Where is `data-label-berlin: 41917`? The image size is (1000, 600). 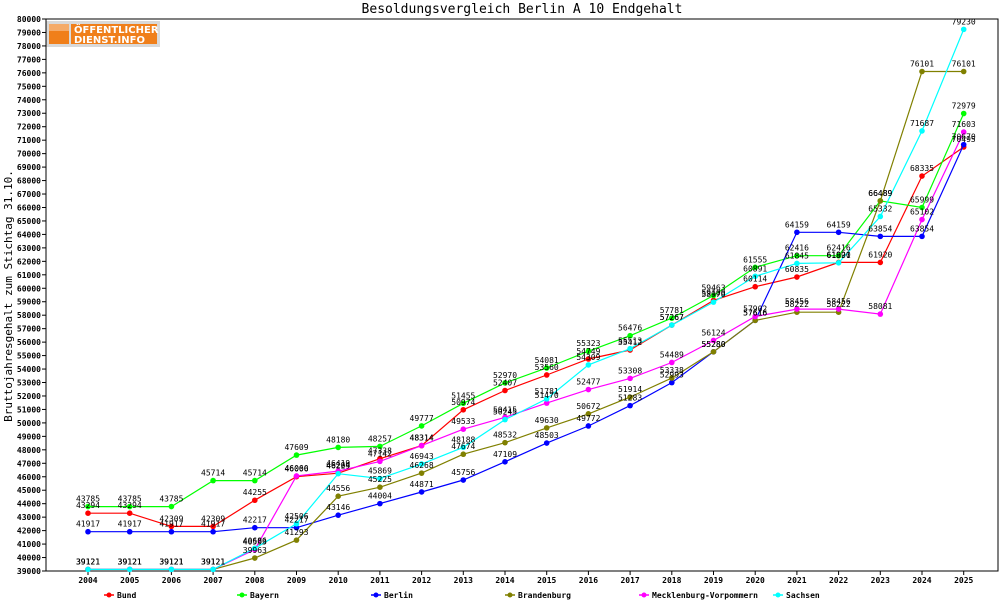
data-label-berlin: 41917 is located at coordinates (130, 524).